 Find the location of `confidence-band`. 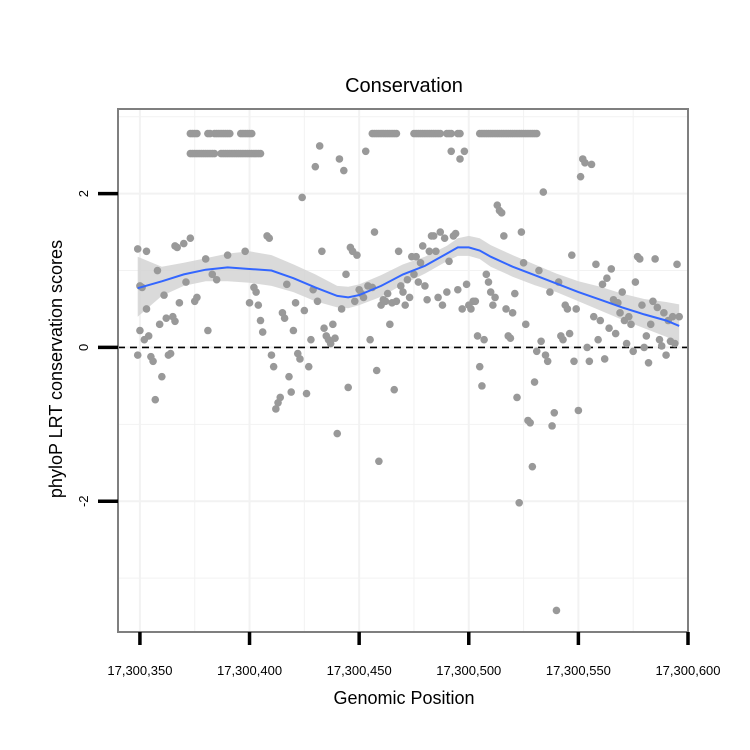

confidence-band is located at coordinates (408, 289).